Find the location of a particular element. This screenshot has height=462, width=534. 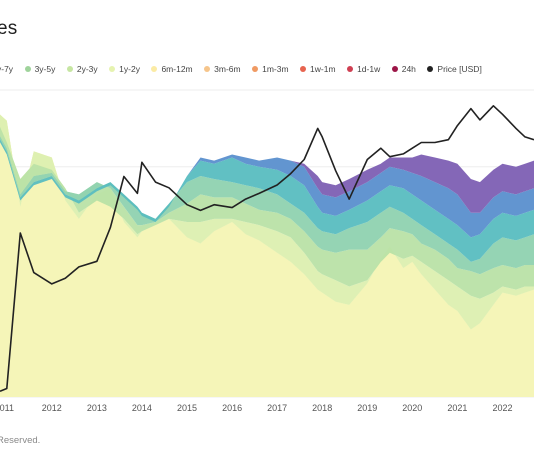

legend-item-10: Price [USD] is located at coordinates (454, 69).